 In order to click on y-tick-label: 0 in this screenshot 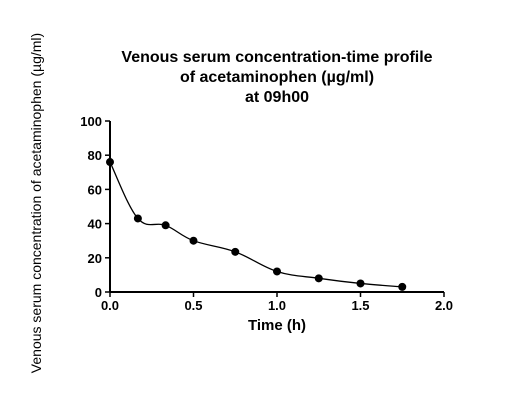, I will do `click(98, 292)`.